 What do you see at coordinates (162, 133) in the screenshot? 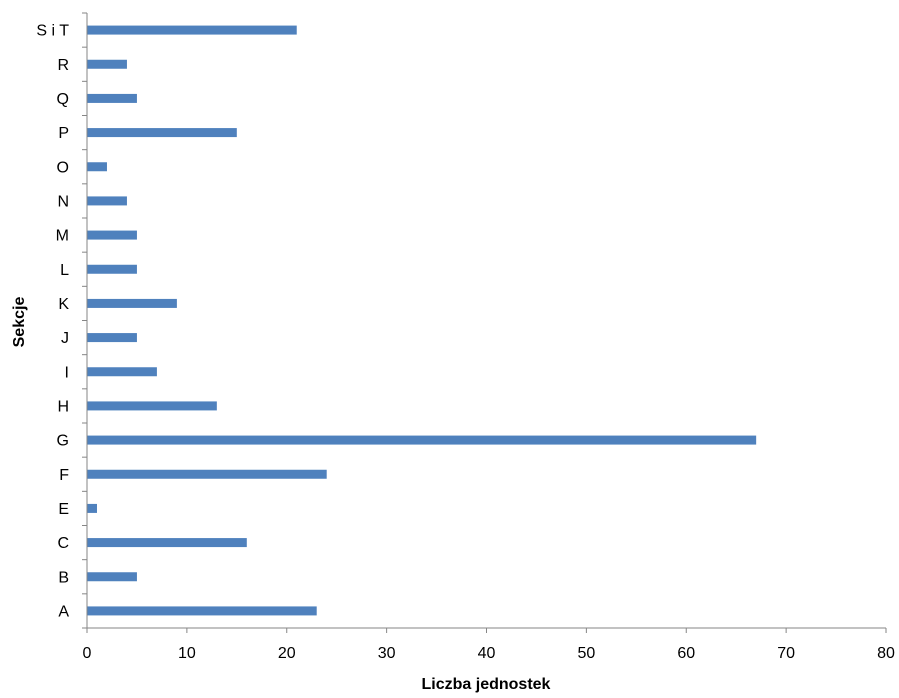
I see `bar-p` at bounding box center [162, 133].